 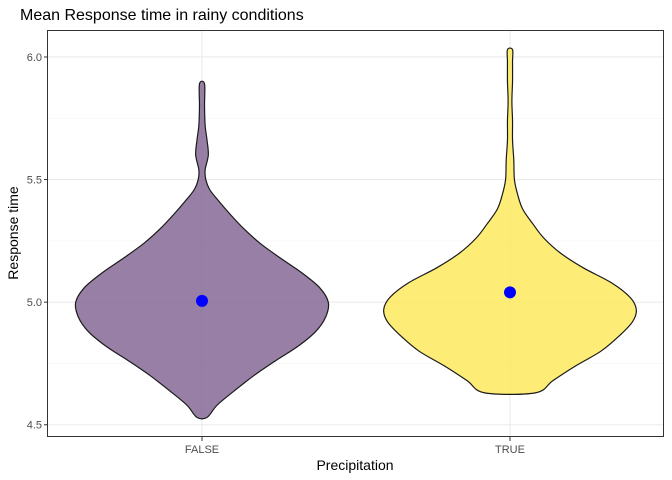 What do you see at coordinates (34, 426) in the screenshot?
I see `y-tick-label: 4.5` at bounding box center [34, 426].